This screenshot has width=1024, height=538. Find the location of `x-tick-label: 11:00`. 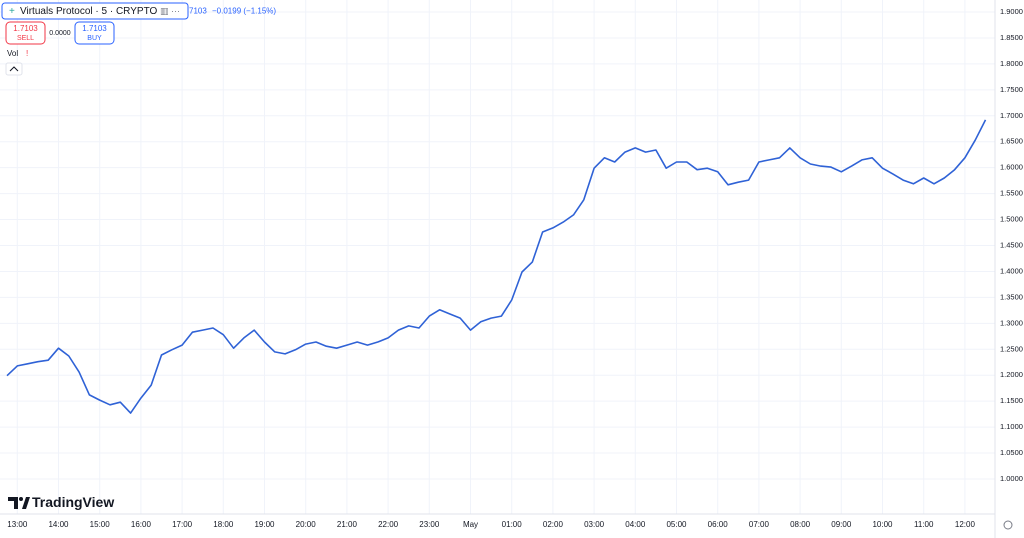

x-tick-label: 11:00 is located at coordinates (924, 524).